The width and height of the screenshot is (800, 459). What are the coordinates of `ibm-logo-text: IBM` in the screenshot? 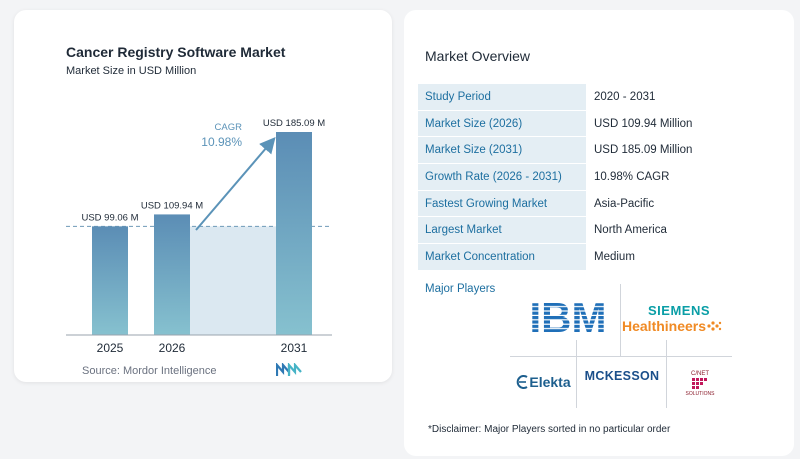 It's located at (568, 316).